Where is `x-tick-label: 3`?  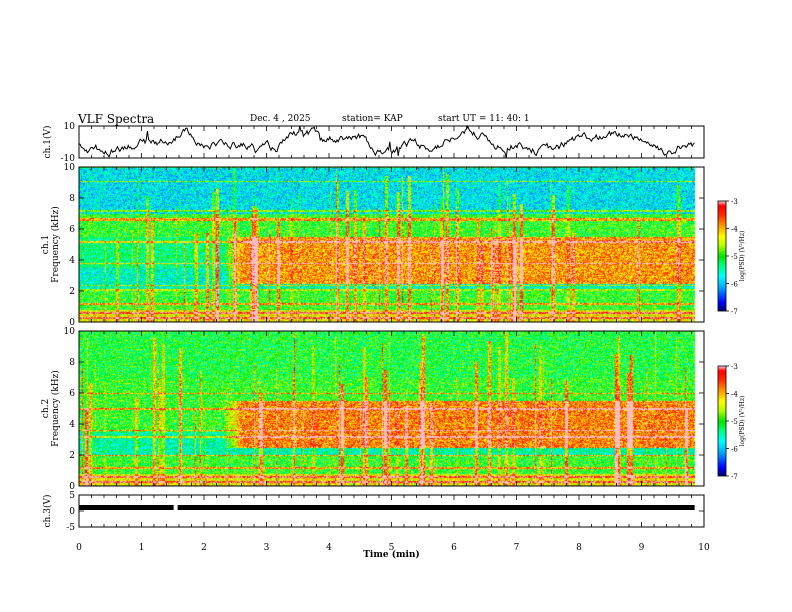
x-tick-label: 3 is located at coordinates (267, 548).